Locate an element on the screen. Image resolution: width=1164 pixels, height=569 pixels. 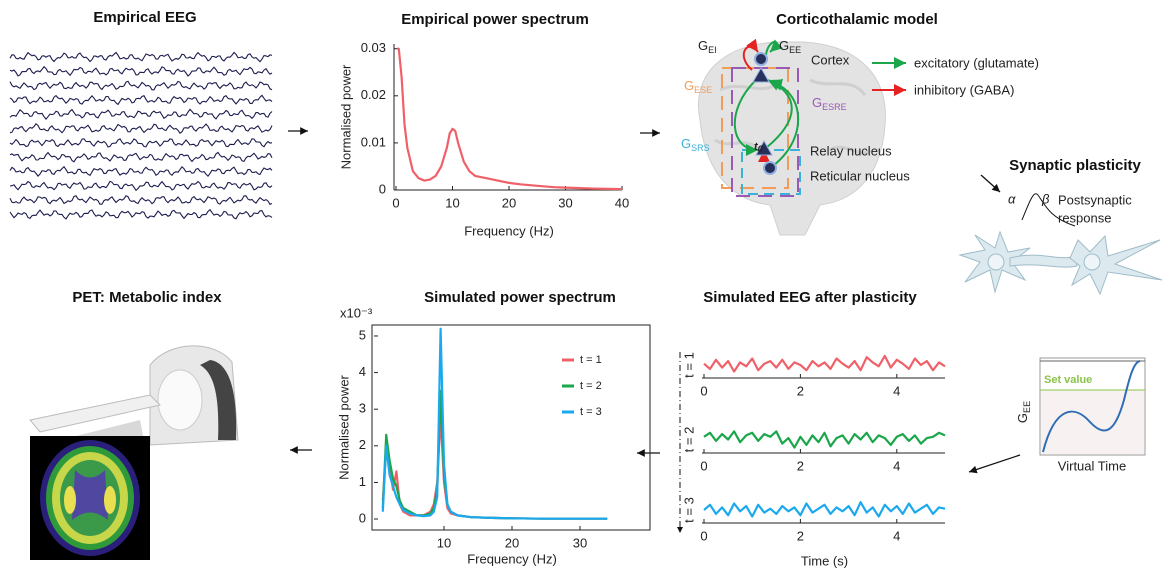
y-axis-label: t = 1 is located at coordinates (688, 365).